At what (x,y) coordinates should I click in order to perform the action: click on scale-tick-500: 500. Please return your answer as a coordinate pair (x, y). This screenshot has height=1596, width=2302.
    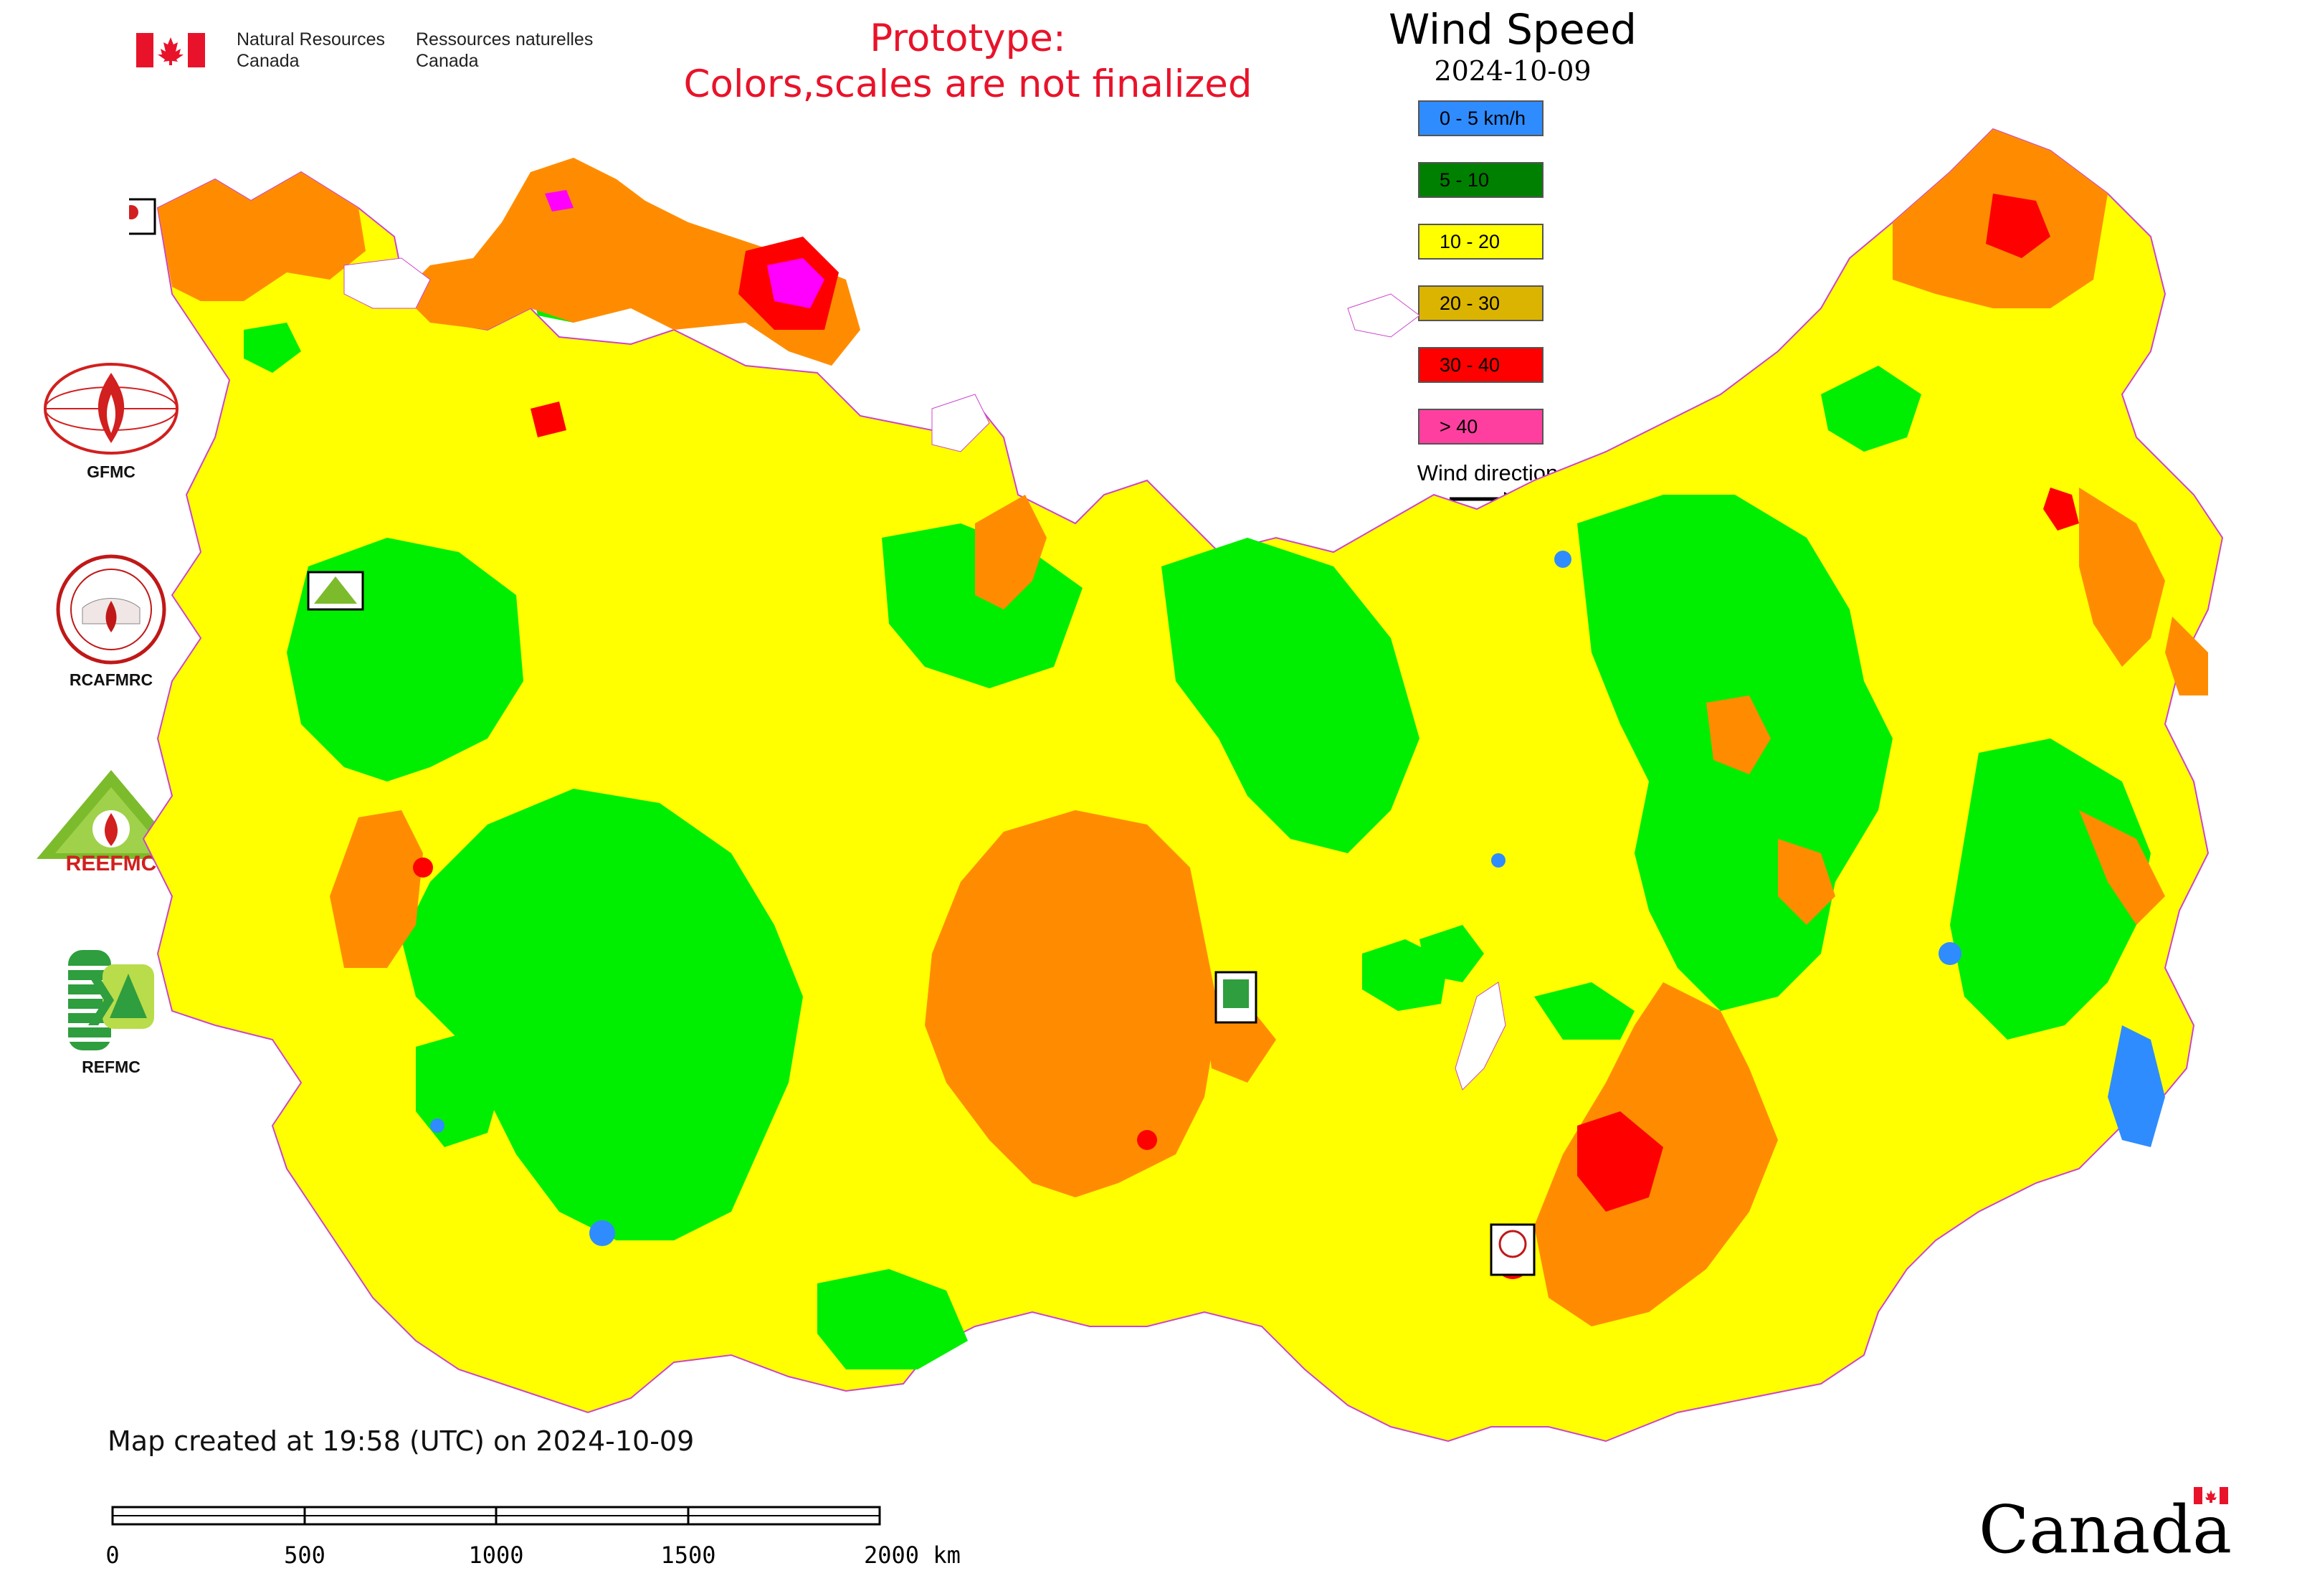
    Looking at the image, I should click on (304, 1555).